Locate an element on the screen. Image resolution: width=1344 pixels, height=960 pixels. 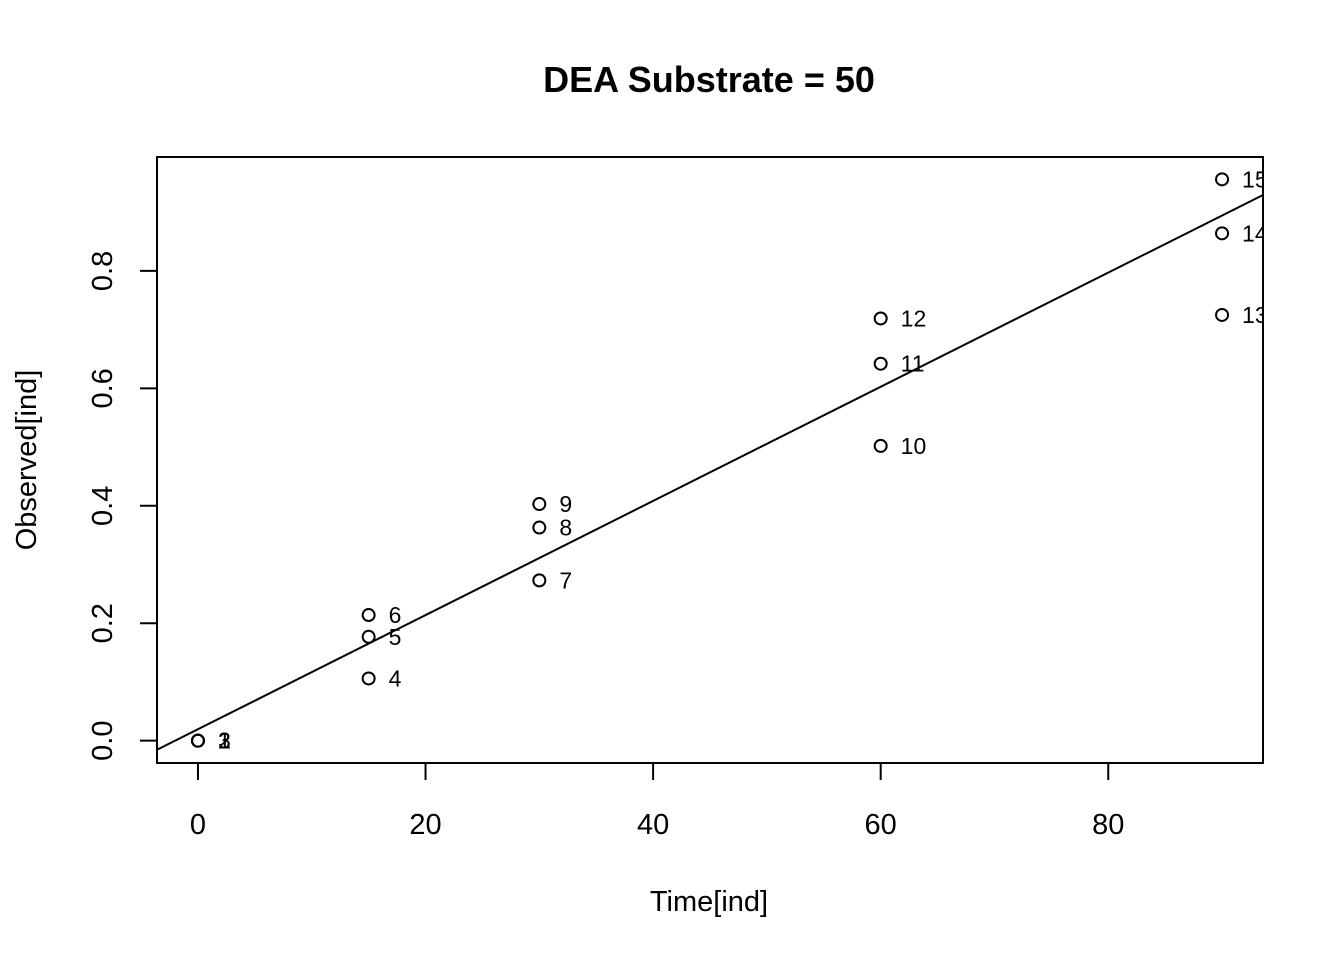
x-tick-label: 20 is located at coordinates (425, 825).